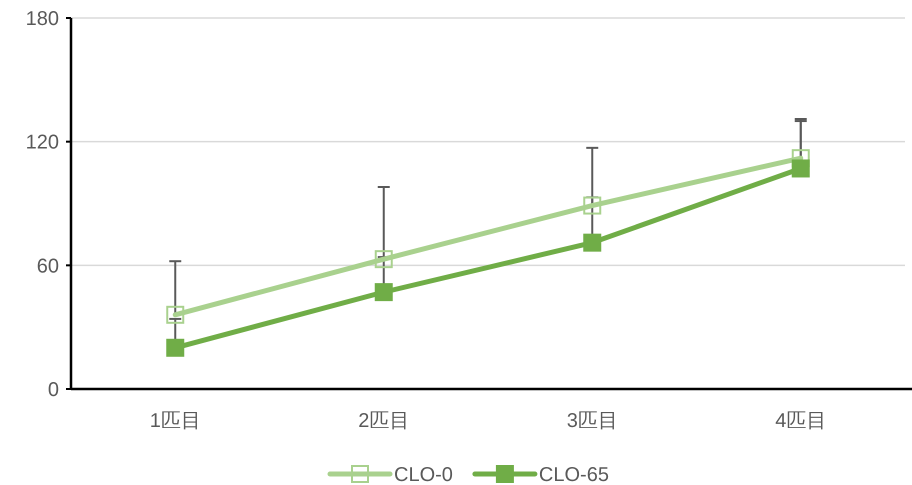 This screenshot has height=485, width=912. Describe the element at coordinates (42, 19) in the screenshot. I see `y-tick-label: 180` at that location.